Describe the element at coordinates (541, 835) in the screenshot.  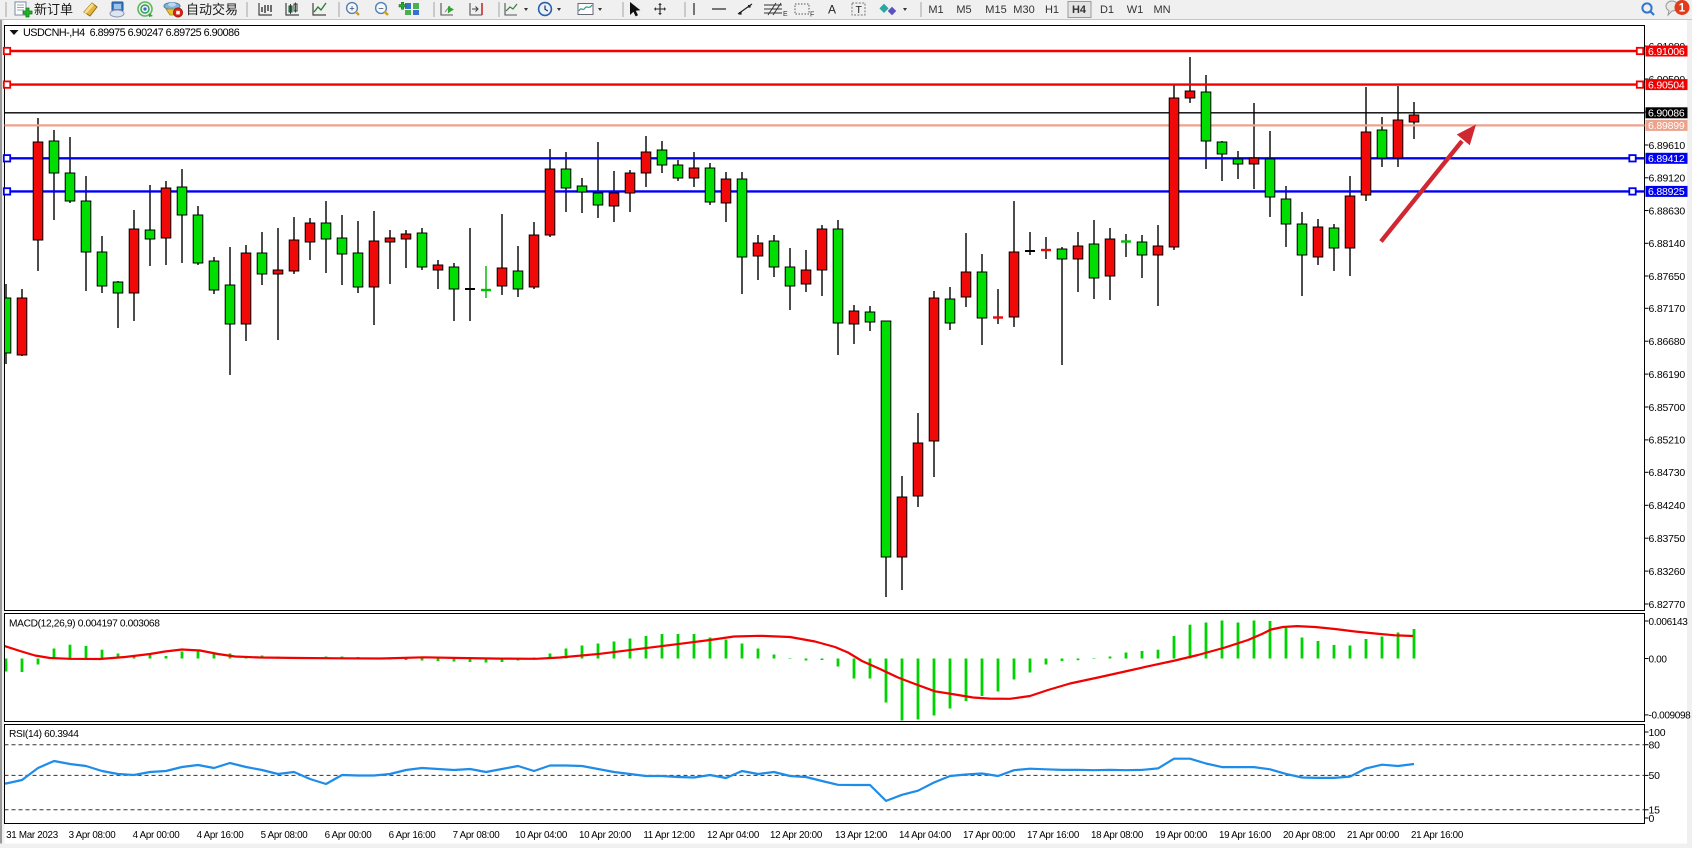
I see `svg-text: 10 Apr 04:00` at that location.